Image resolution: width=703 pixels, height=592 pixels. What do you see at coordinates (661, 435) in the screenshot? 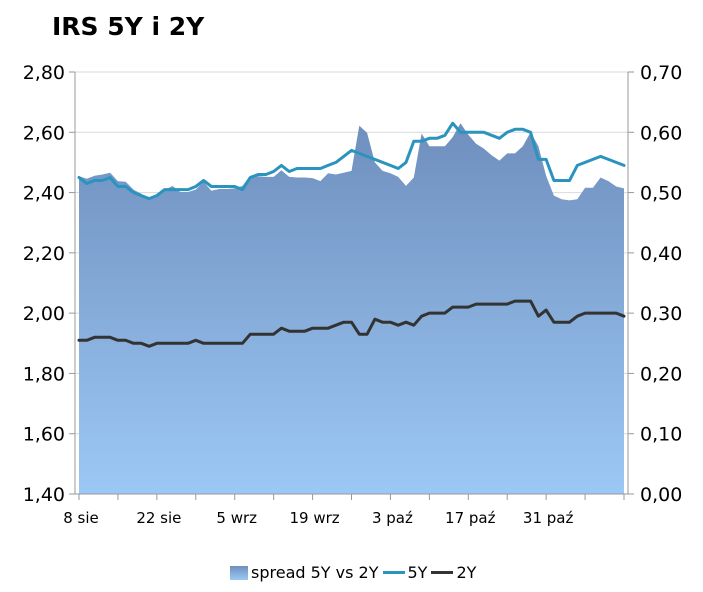
I see `right-tick-label-1: 0,10` at bounding box center [661, 435].